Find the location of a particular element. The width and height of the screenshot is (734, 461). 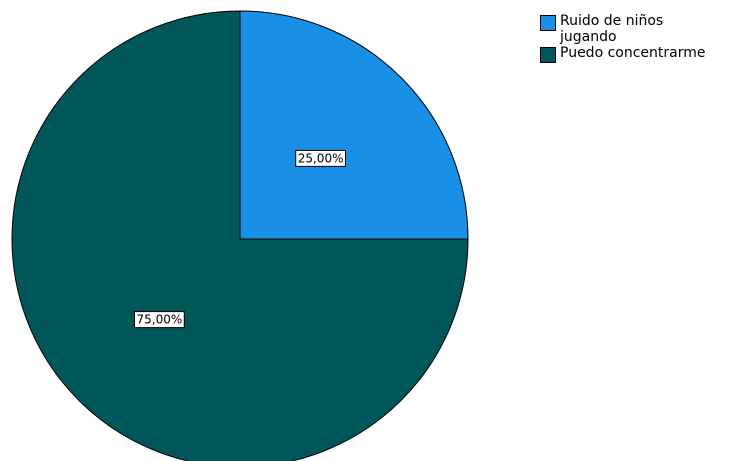

legend-label-ruido: Ruido de niños jugando is located at coordinates (612, 29).